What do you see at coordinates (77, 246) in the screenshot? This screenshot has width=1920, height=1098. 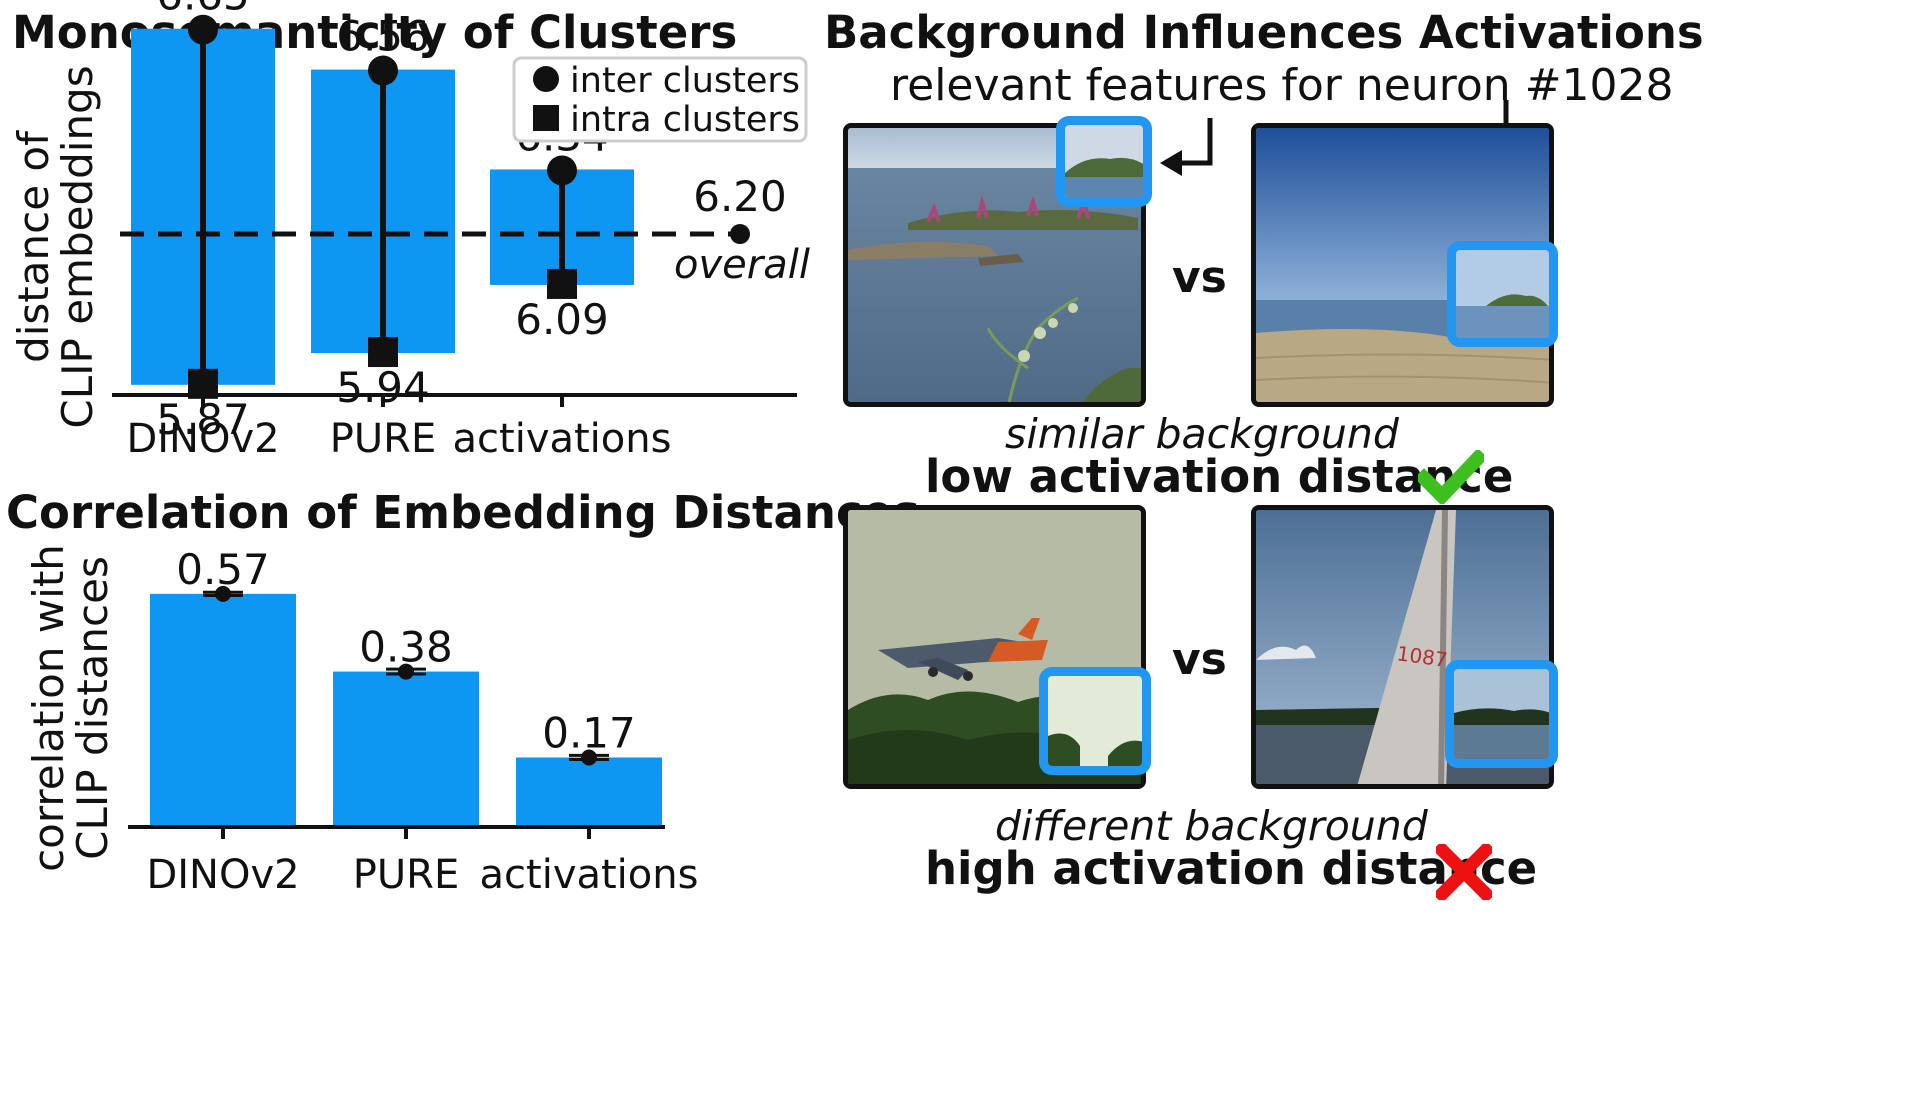 I see `top-chart-ylabel: CLIP embeddings` at bounding box center [77, 246].